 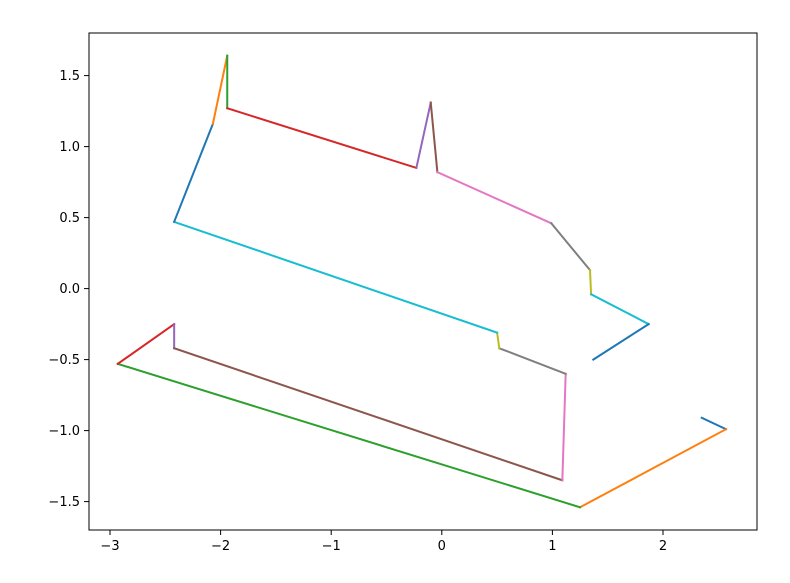 I want to click on y-axis: −1.5 −1.0 −0.5 0.0 0.5 1.0 1.5, so click(x=68, y=289).